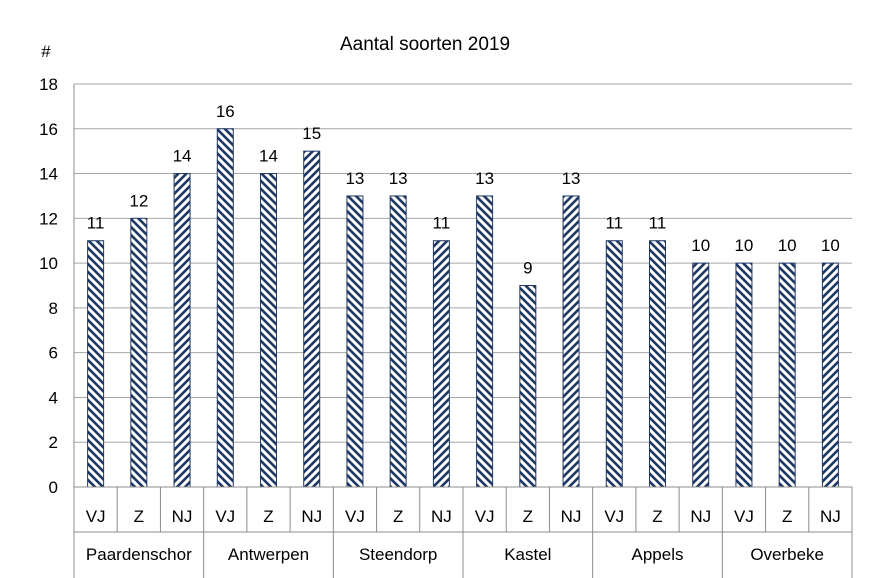  What do you see at coordinates (48, 286) in the screenshot?
I see `y-tick-labels: 0 2 4 6 8 10 12 14 16 18` at bounding box center [48, 286].